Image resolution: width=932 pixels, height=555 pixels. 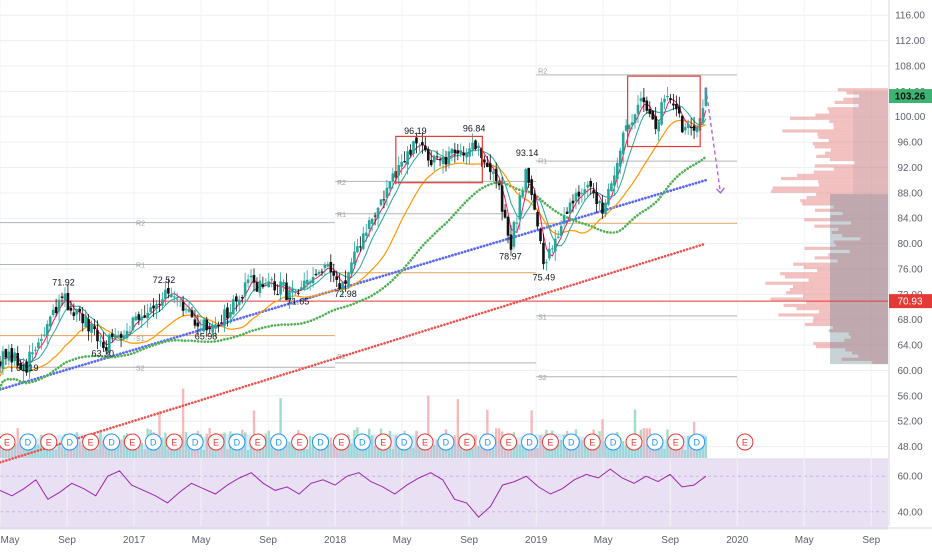 What do you see at coordinates (745, 442) in the screenshot?
I see `future-earnings-marker` at bounding box center [745, 442].